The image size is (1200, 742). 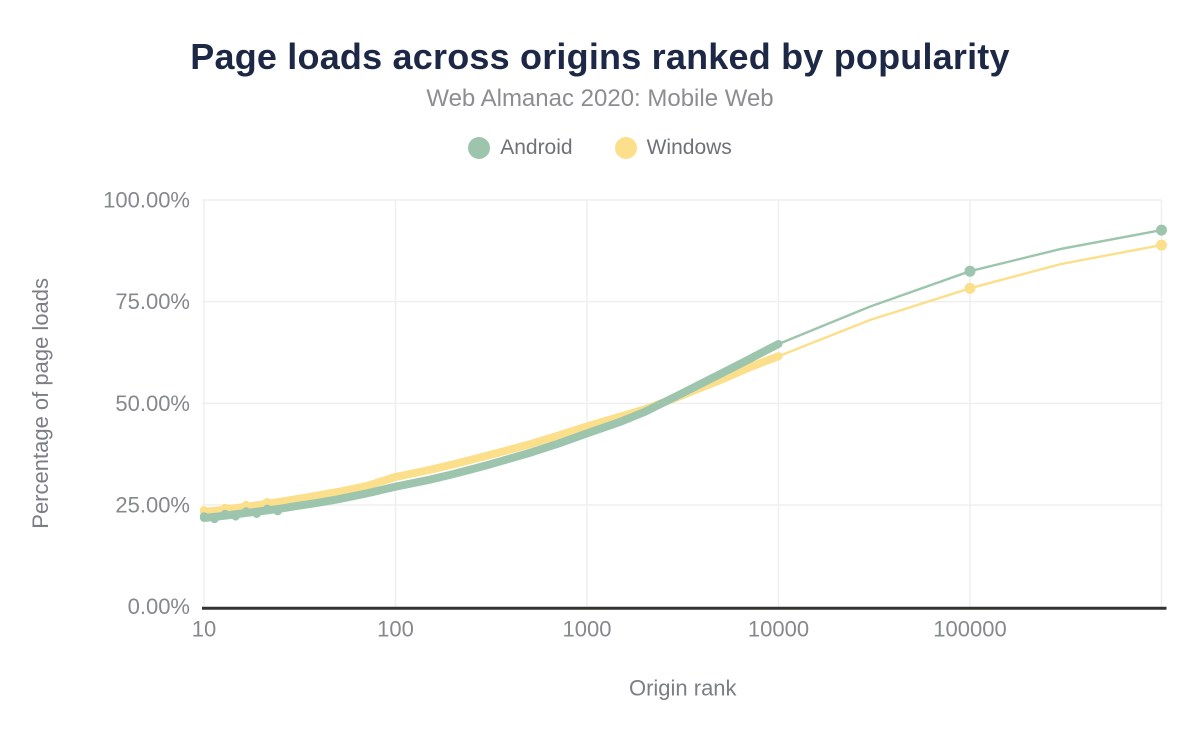 I want to click on legend-label-windows: Windows, so click(x=689, y=147).